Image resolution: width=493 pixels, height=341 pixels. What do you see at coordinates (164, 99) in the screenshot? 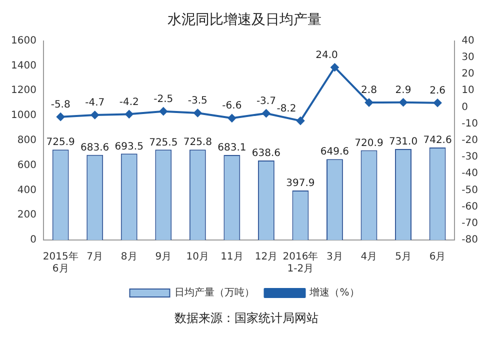
I see `data-label: -2.5` at bounding box center [164, 99].